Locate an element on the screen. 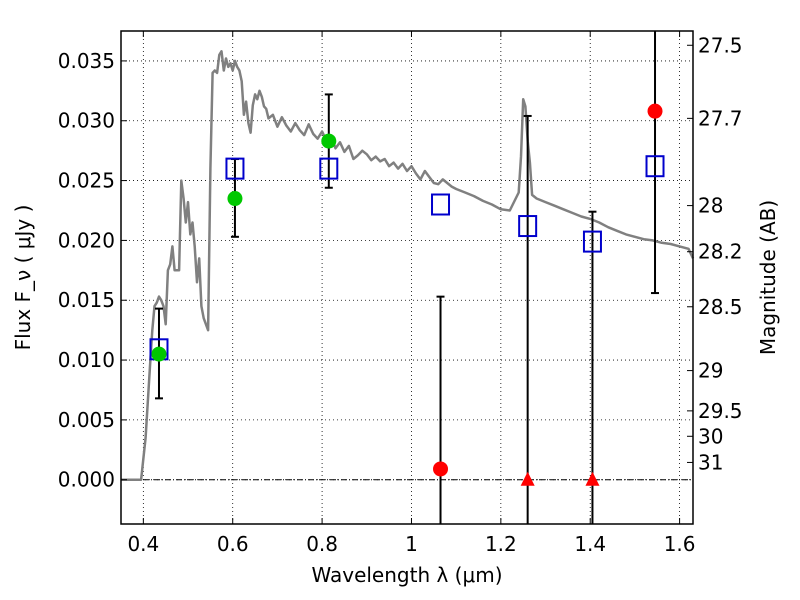 The image size is (800, 600). y2-tick-label: 31 is located at coordinates (710, 462).